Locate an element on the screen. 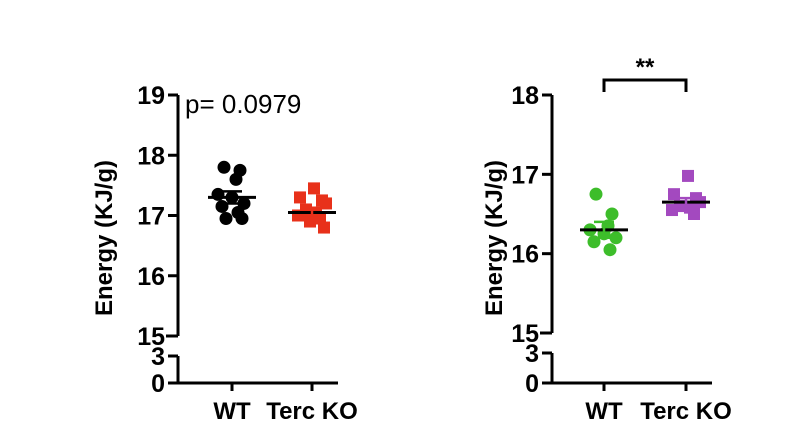 Image resolution: width=797 pixels, height=435 pixels. left-chart-category-terc-ko: Terc KO is located at coordinates (312, 411).